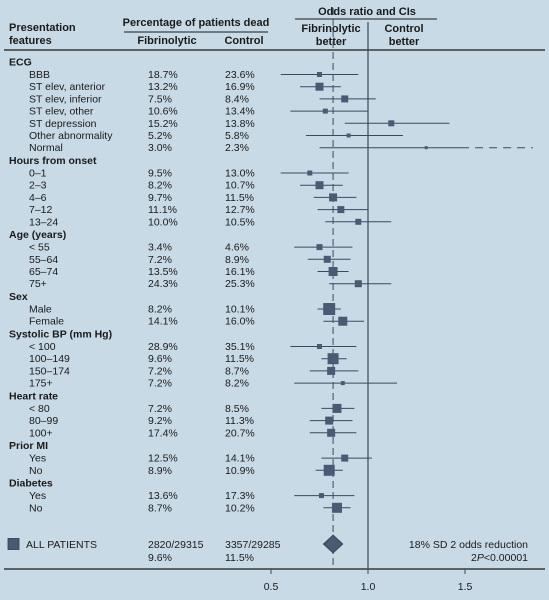 The height and width of the screenshot is (600, 549). What do you see at coordinates (163, 433) in the screenshot?
I see `row-fibrinolytic-value: 17.4%` at bounding box center [163, 433].